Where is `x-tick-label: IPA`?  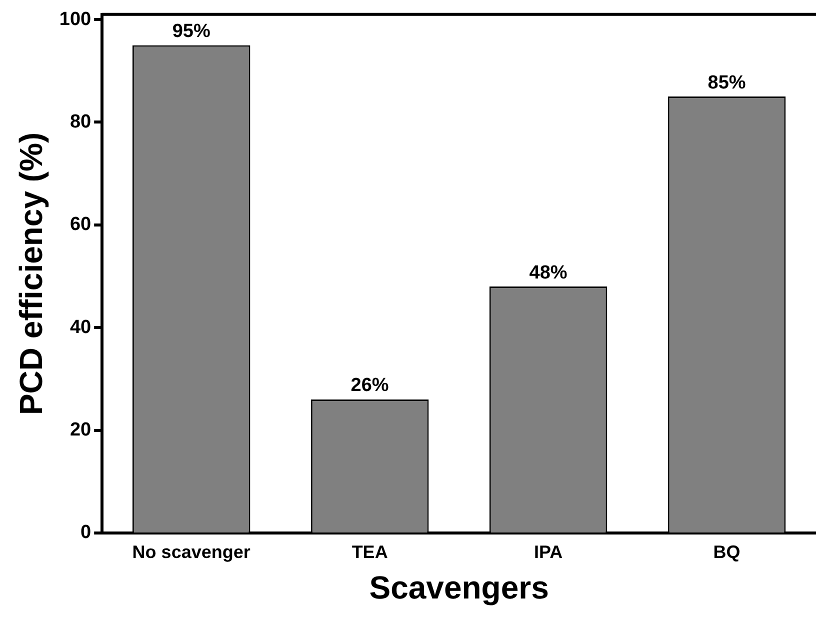 x-tick-label: IPA is located at coordinates (548, 552).